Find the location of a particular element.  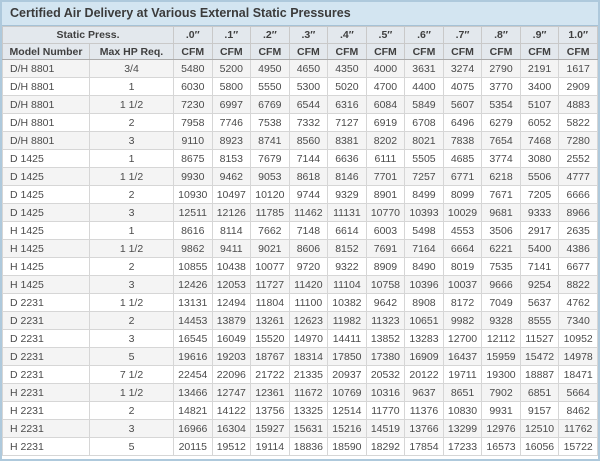

cfm-value-cell: 21335 is located at coordinates (308, 374).